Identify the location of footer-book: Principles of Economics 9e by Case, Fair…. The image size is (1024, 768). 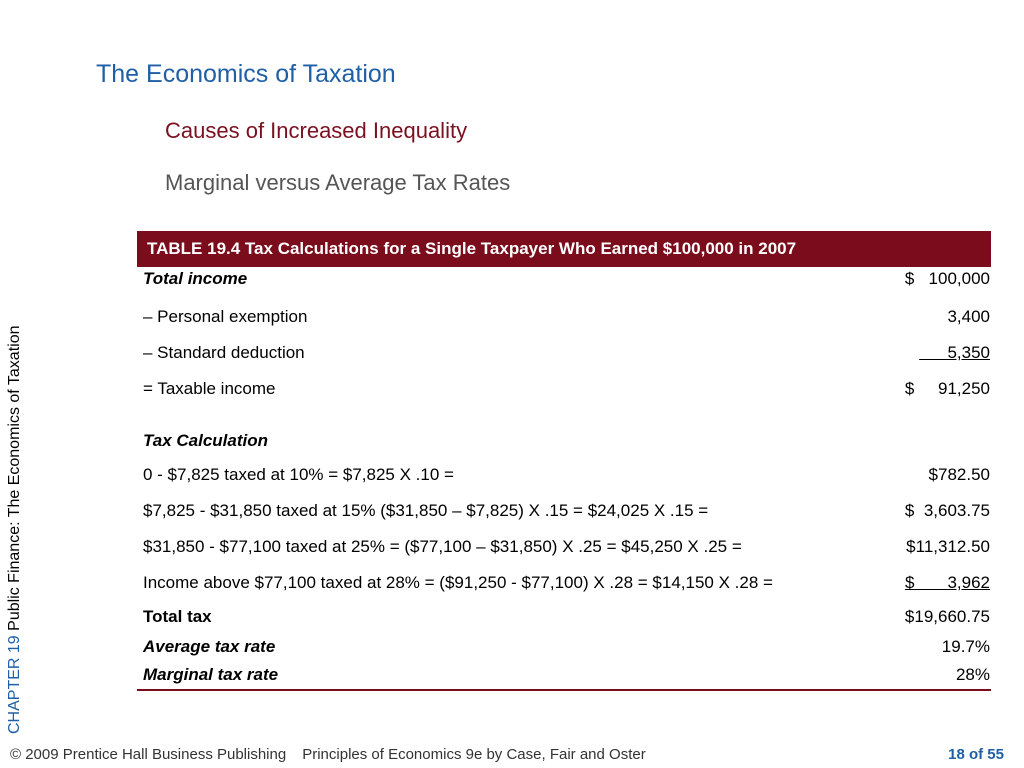
(474, 754).